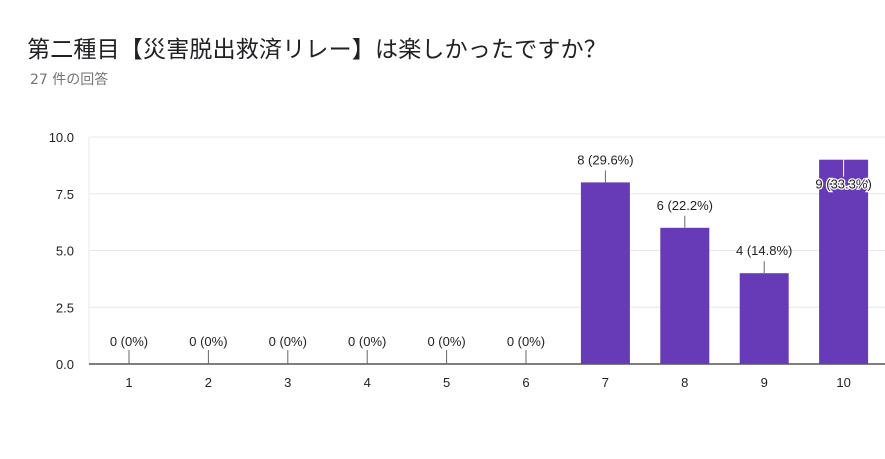  Describe the element at coordinates (367, 382) in the screenshot. I see `x-tick-label: 4` at that location.